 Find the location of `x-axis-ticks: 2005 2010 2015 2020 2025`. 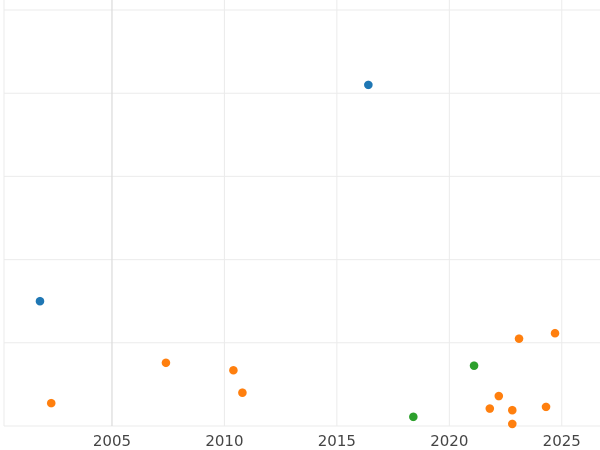

x-axis-ticks: 2005 2010 2015 2020 2025 is located at coordinates (337, 441).